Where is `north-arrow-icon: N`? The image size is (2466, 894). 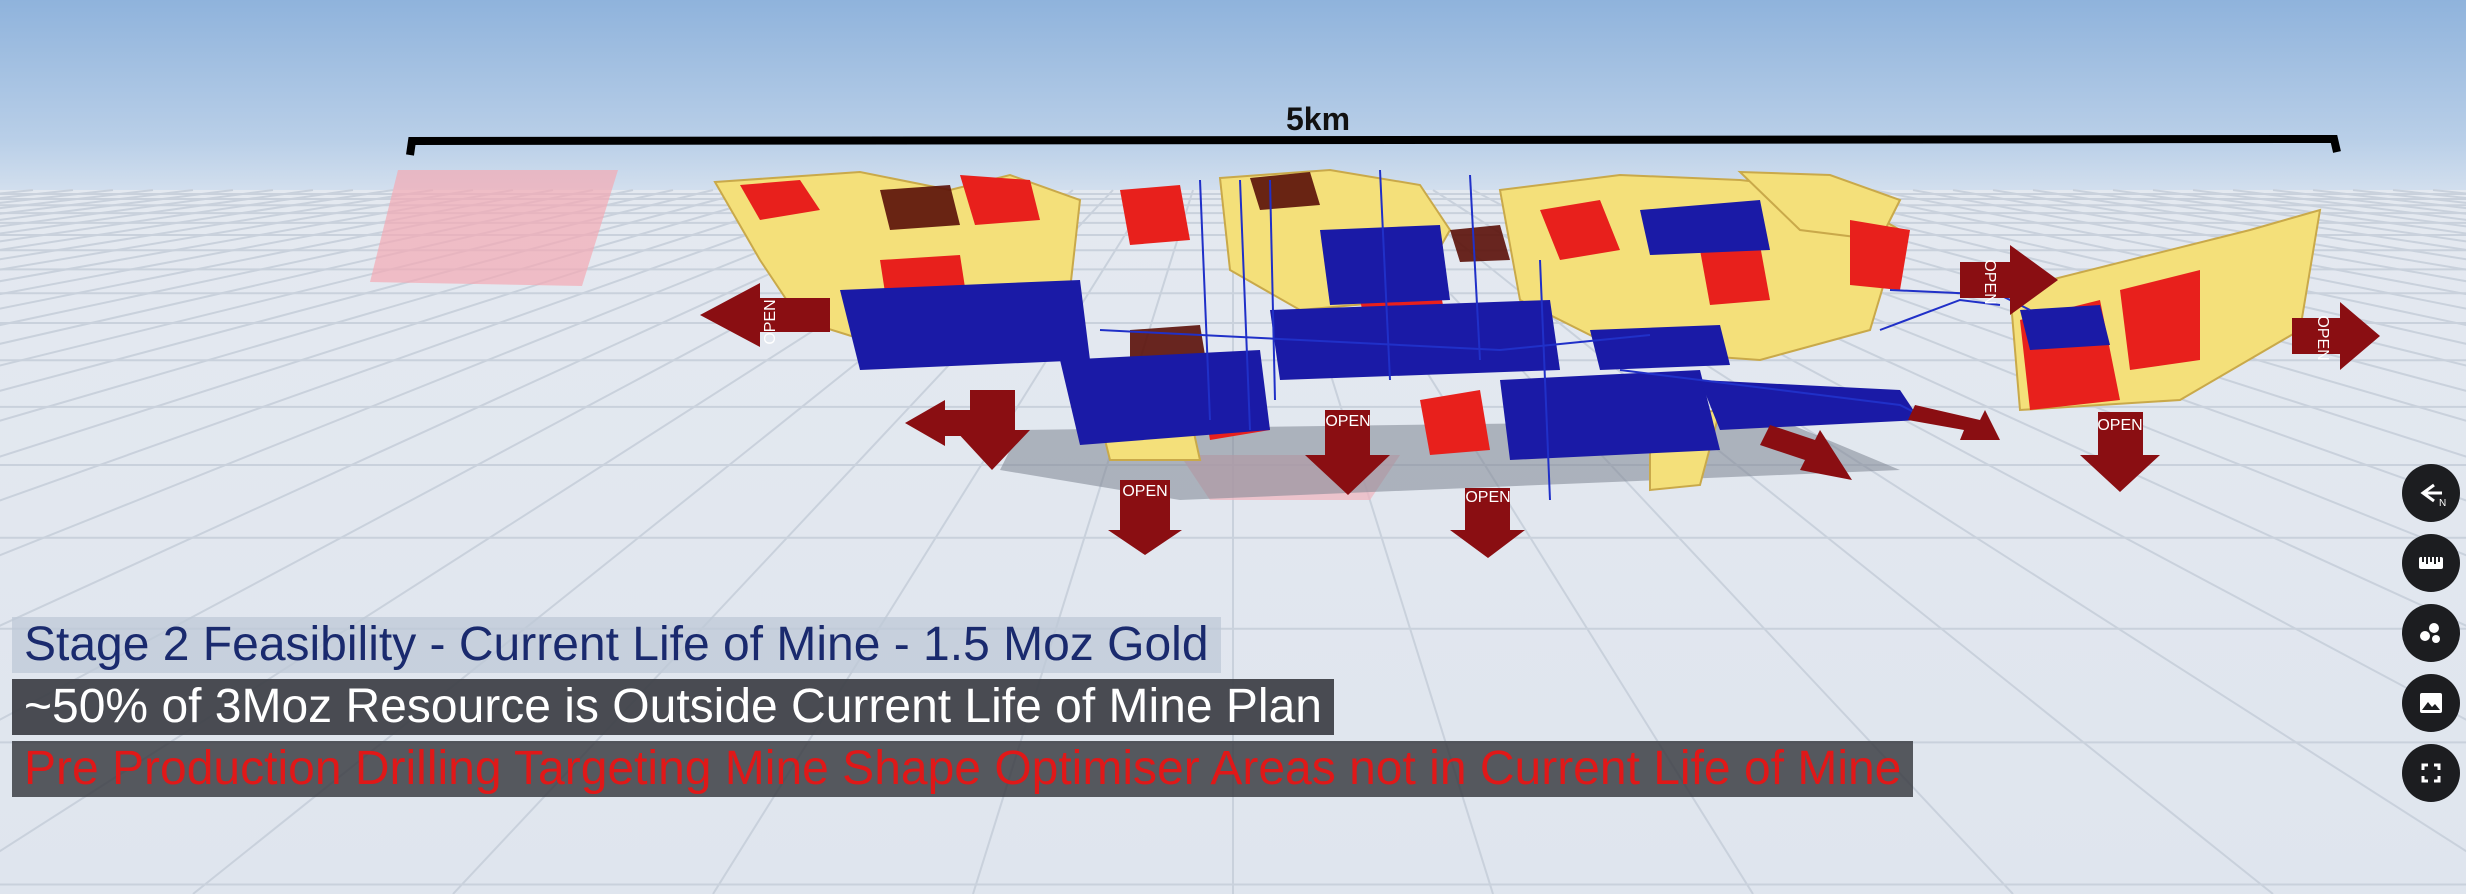
north-arrow-icon: N is located at coordinates (2433, 496).